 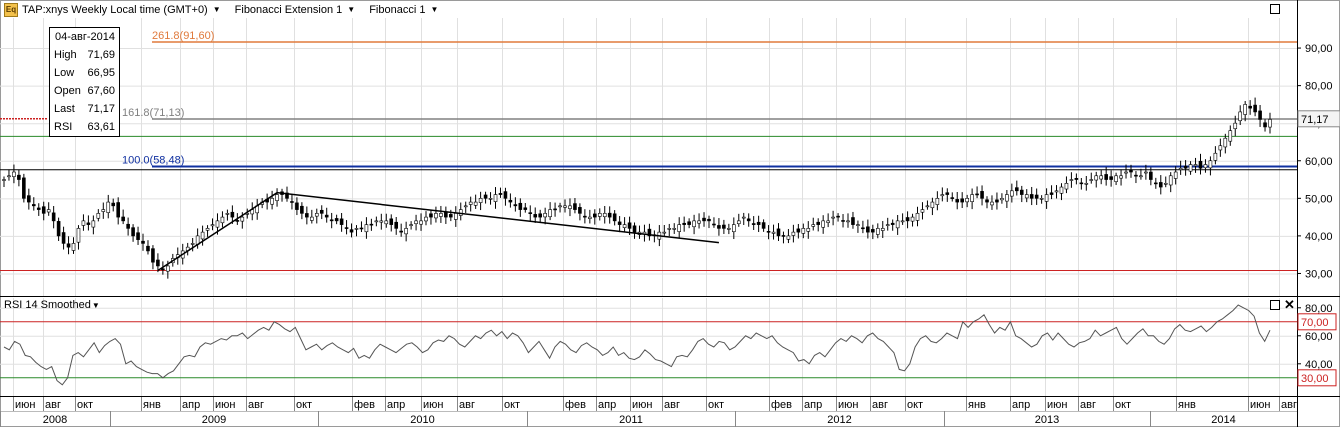 What do you see at coordinates (101, 73) in the screenshot?
I see `info-value: 66,95` at bounding box center [101, 73].